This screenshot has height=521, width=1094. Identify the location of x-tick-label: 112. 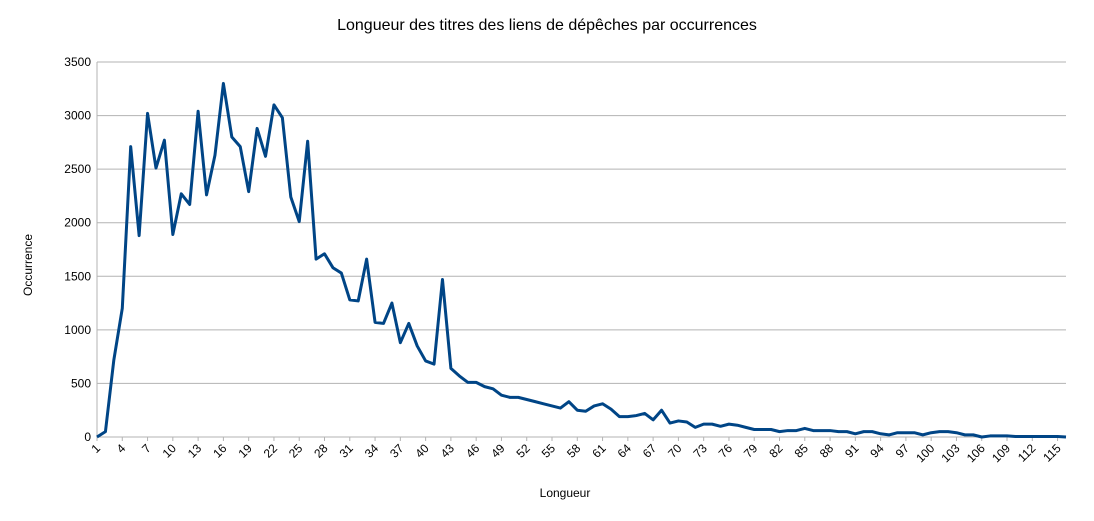
(1027, 453).